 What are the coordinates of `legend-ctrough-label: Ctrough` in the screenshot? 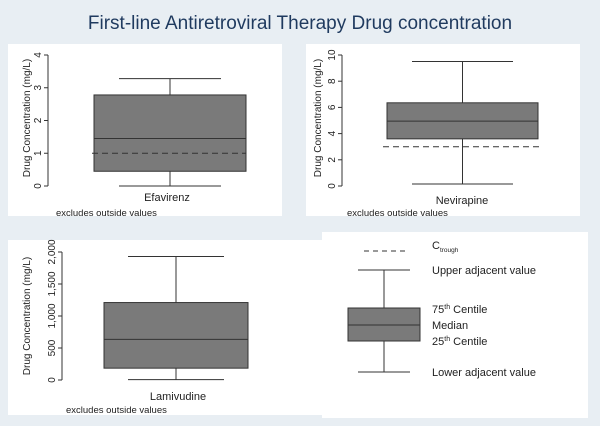 It's located at (445, 247).